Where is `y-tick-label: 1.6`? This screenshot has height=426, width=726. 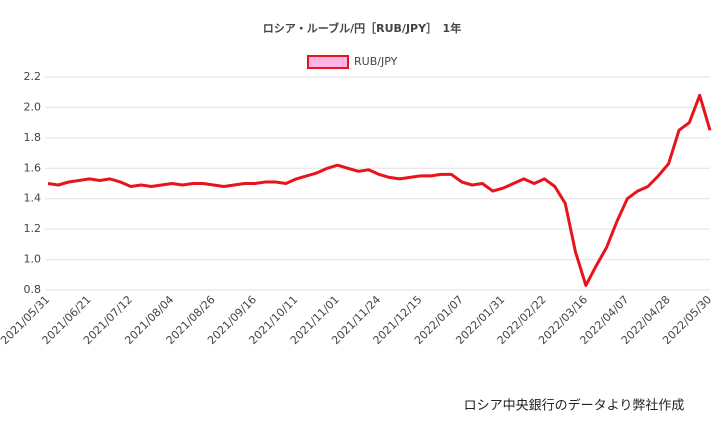
y-tick-label: 1.6 is located at coordinates (33, 167).